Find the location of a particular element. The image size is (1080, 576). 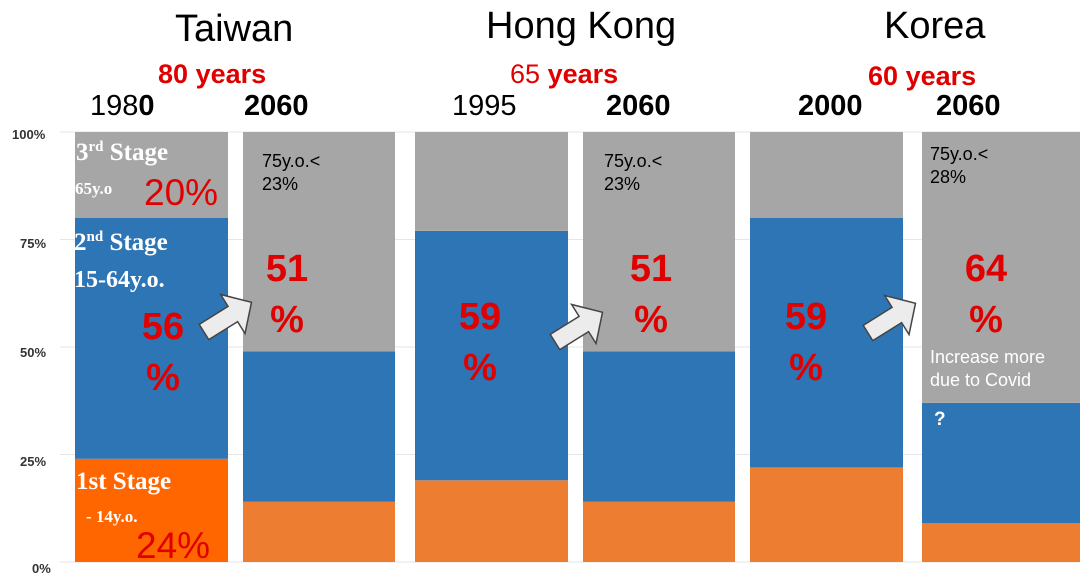

korea-question-mark: ? is located at coordinates (940, 419).